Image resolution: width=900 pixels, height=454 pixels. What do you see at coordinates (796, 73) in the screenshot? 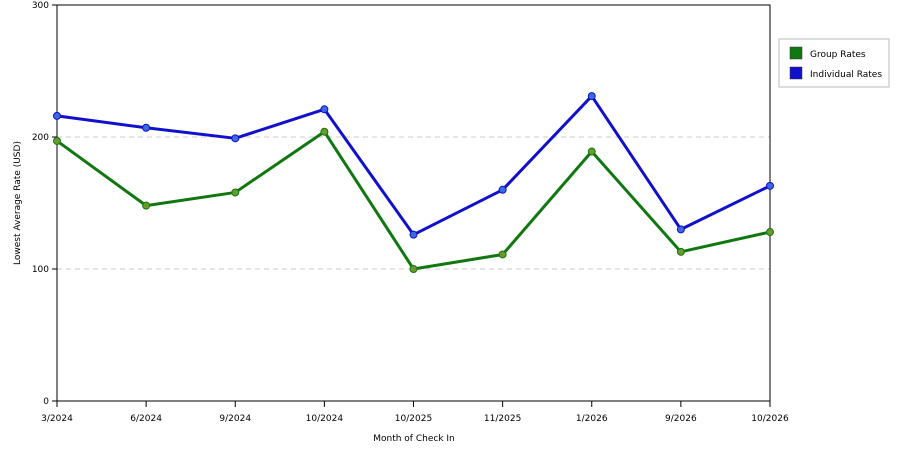
I see `legend-swatch-individual-rates` at bounding box center [796, 73].